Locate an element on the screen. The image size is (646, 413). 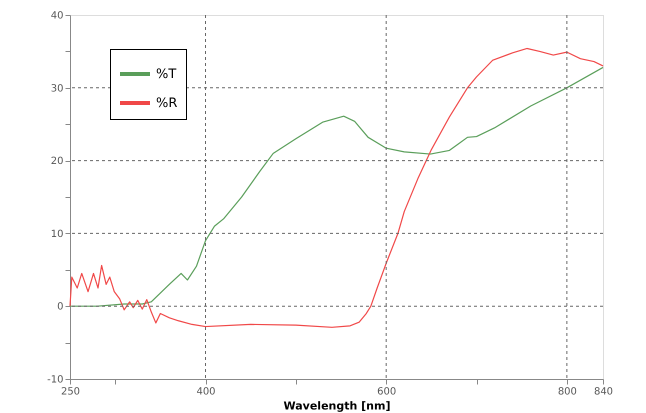
y-tick-label: -10 is located at coordinates (55, 380).